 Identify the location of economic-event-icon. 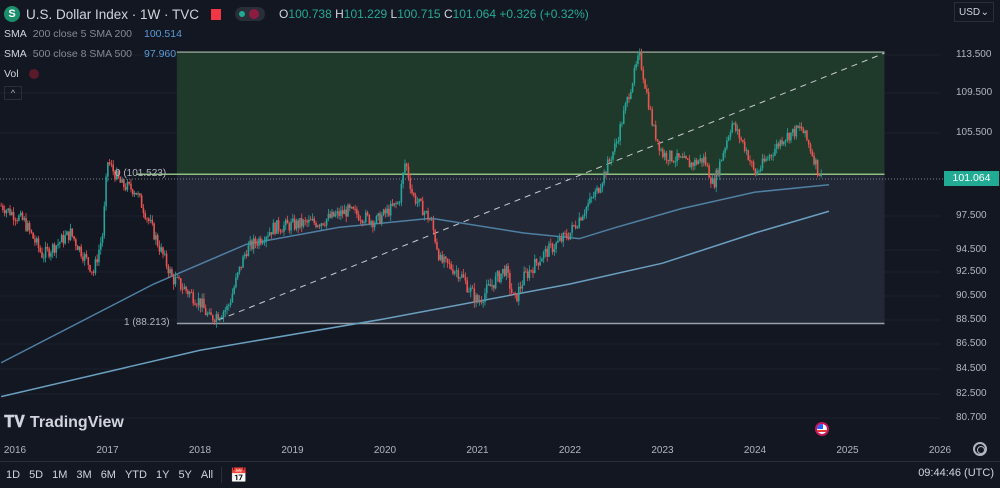
(822, 429).